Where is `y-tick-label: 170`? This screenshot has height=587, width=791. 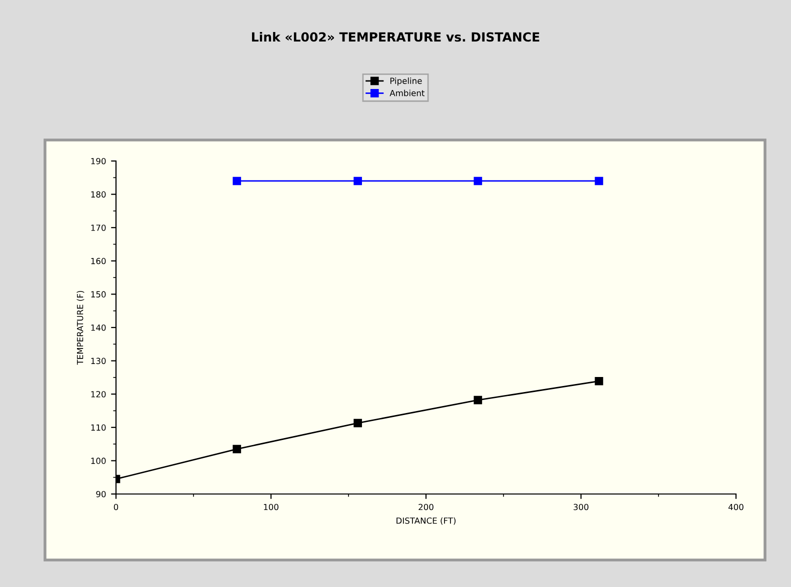
y-tick-label: 170 is located at coordinates (98, 227).